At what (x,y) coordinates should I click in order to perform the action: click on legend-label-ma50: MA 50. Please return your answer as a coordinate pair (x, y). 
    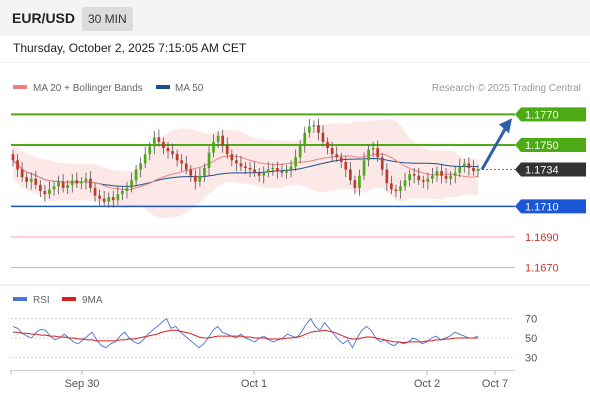
    Looking at the image, I should click on (189, 88).